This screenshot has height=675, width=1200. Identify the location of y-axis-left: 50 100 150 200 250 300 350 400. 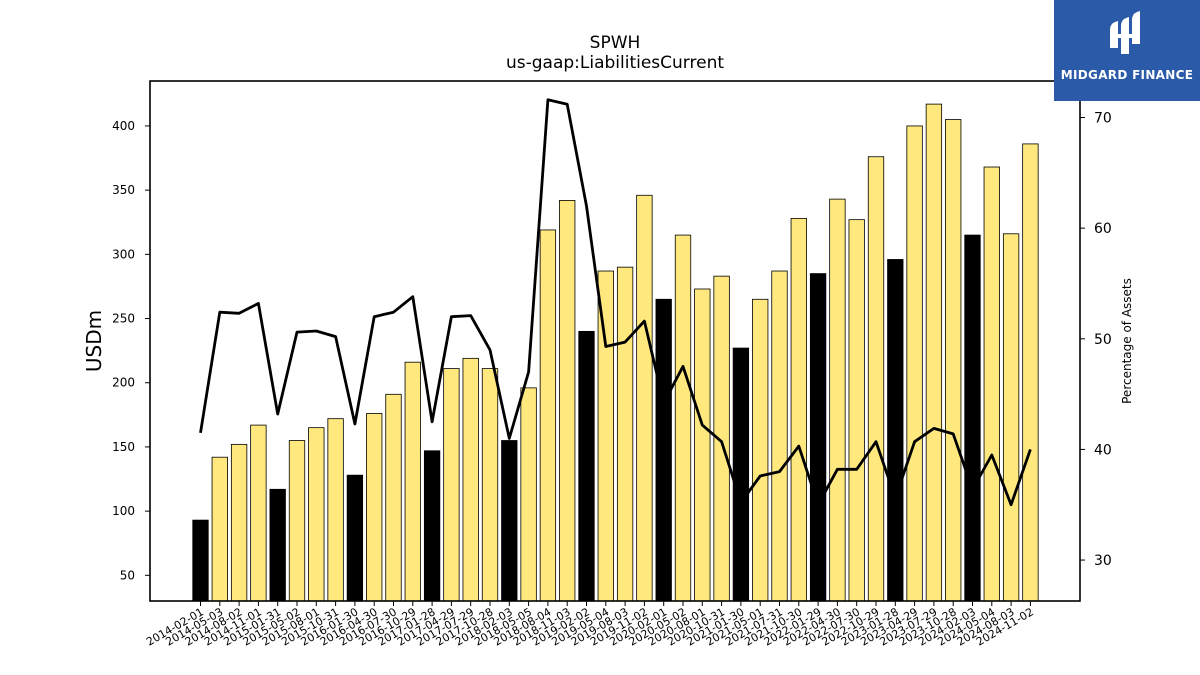
(131, 350).